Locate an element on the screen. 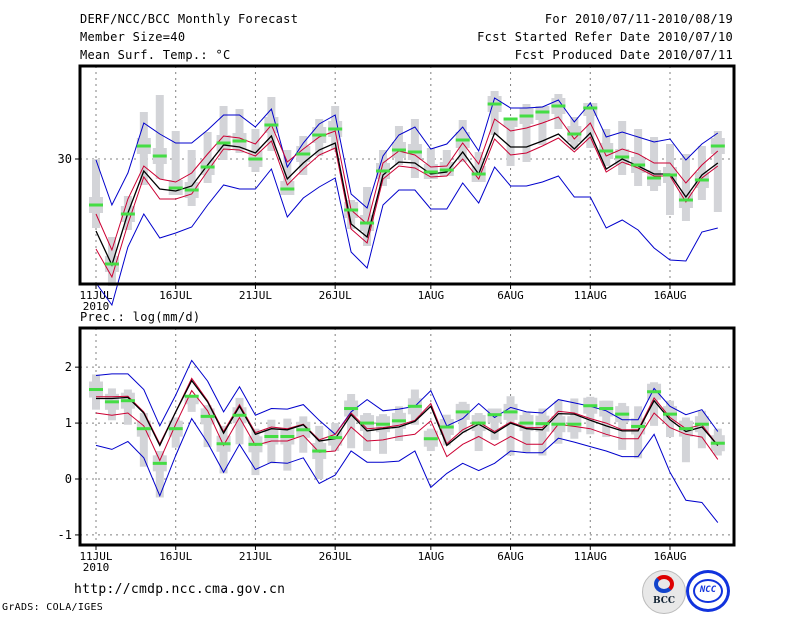 The width and height of the screenshot is (800, 618). prec-y-tick-label: 1 is located at coordinates (68, 423).